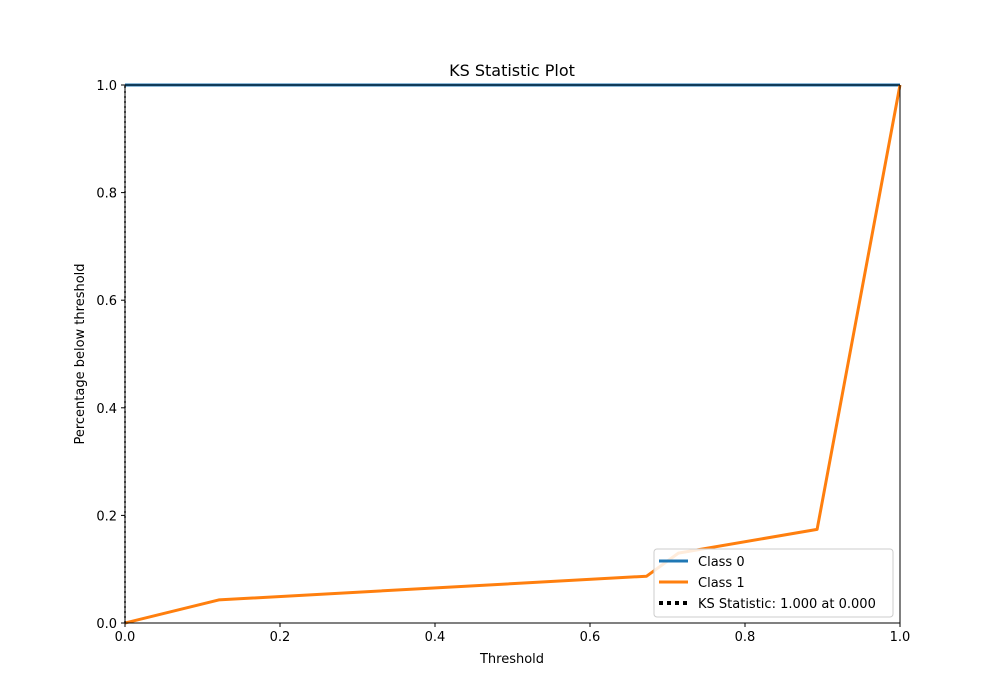  What do you see at coordinates (745, 637) in the screenshot?
I see `x-tick-label: 0.8` at bounding box center [745, 637].